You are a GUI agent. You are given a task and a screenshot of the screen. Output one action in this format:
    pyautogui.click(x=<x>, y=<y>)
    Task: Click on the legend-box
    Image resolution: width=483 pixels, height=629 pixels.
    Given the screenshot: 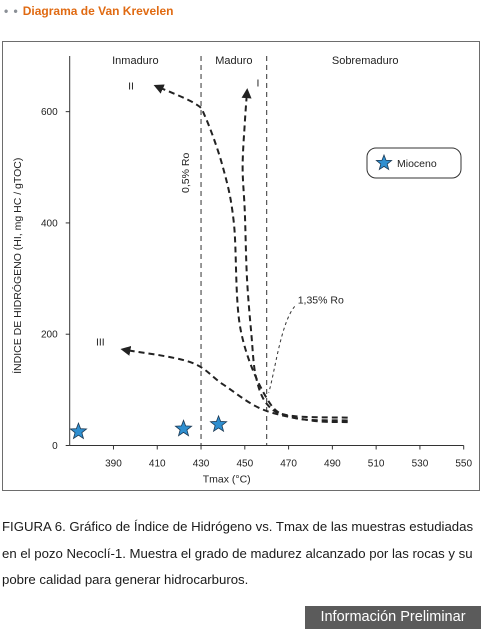 What is the action you would take?
    pyautogui.click(x=414, y=163)
    